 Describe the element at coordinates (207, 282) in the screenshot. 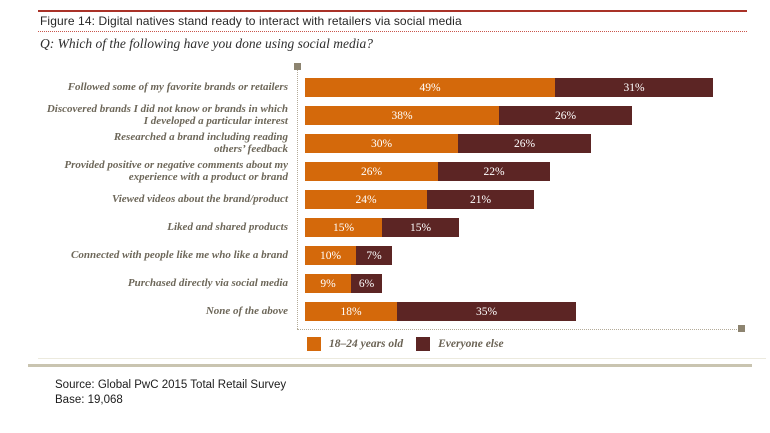

I see `category-label: Purchased directly via social media` at that location.